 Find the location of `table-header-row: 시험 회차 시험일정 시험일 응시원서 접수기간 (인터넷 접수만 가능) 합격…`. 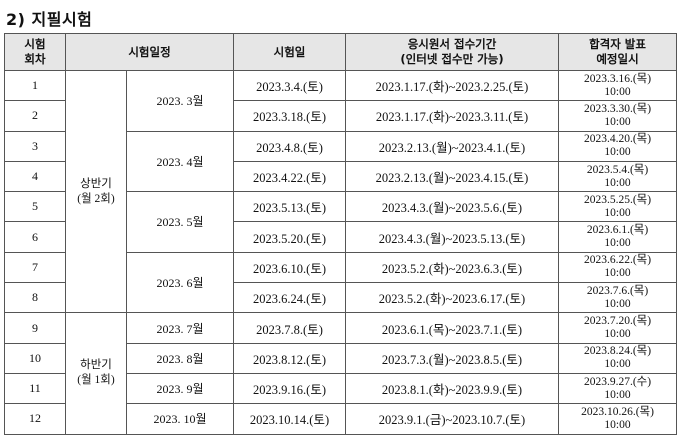

table-header-row: 시험 회차 시험일정 시험일 응시원서 접수기간 (인터넷 접수만 가능) 합격… is located at coordinates (341, 52).